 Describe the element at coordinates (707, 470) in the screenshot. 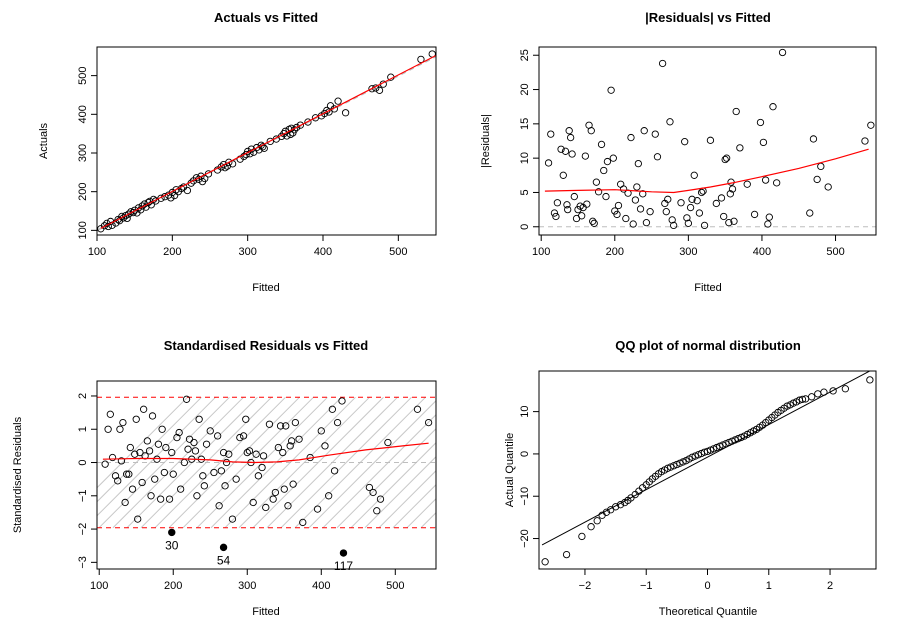

I see `plot-frame` at that location.